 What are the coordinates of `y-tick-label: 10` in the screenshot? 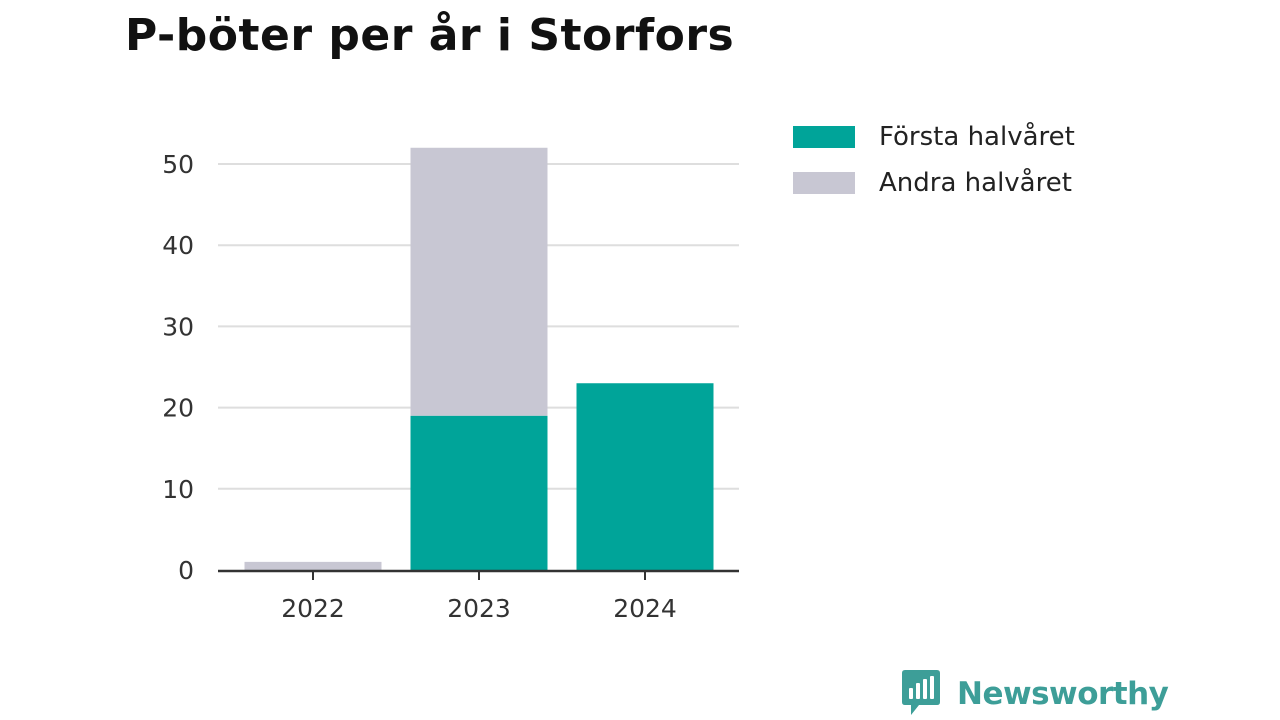 It's located at (178, 489).